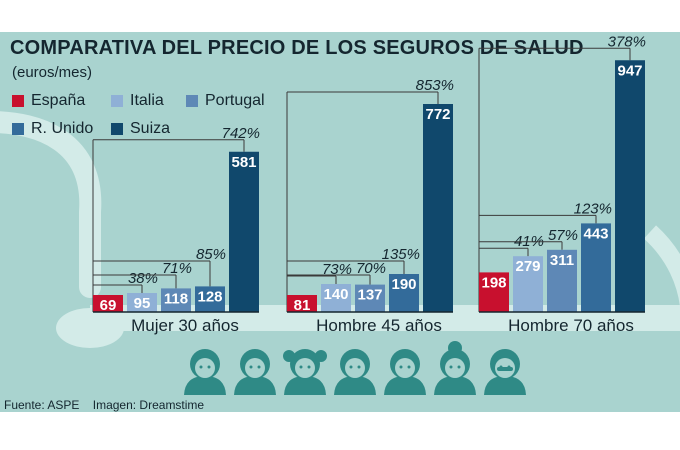 The height and width of the screenshot is (450, 680). I want to click on category-label: Hombre 70 años, so click(571, 325).